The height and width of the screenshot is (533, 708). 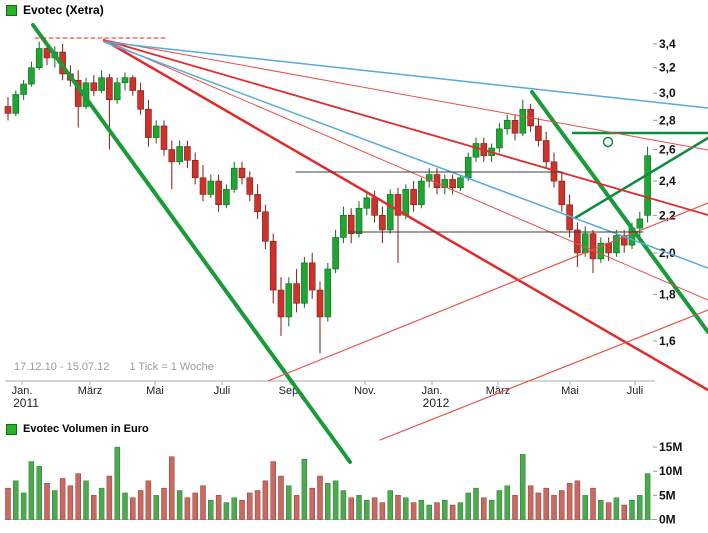 I want to click on chart-title: Evotec (Xetra), so click(x=63, y=10).